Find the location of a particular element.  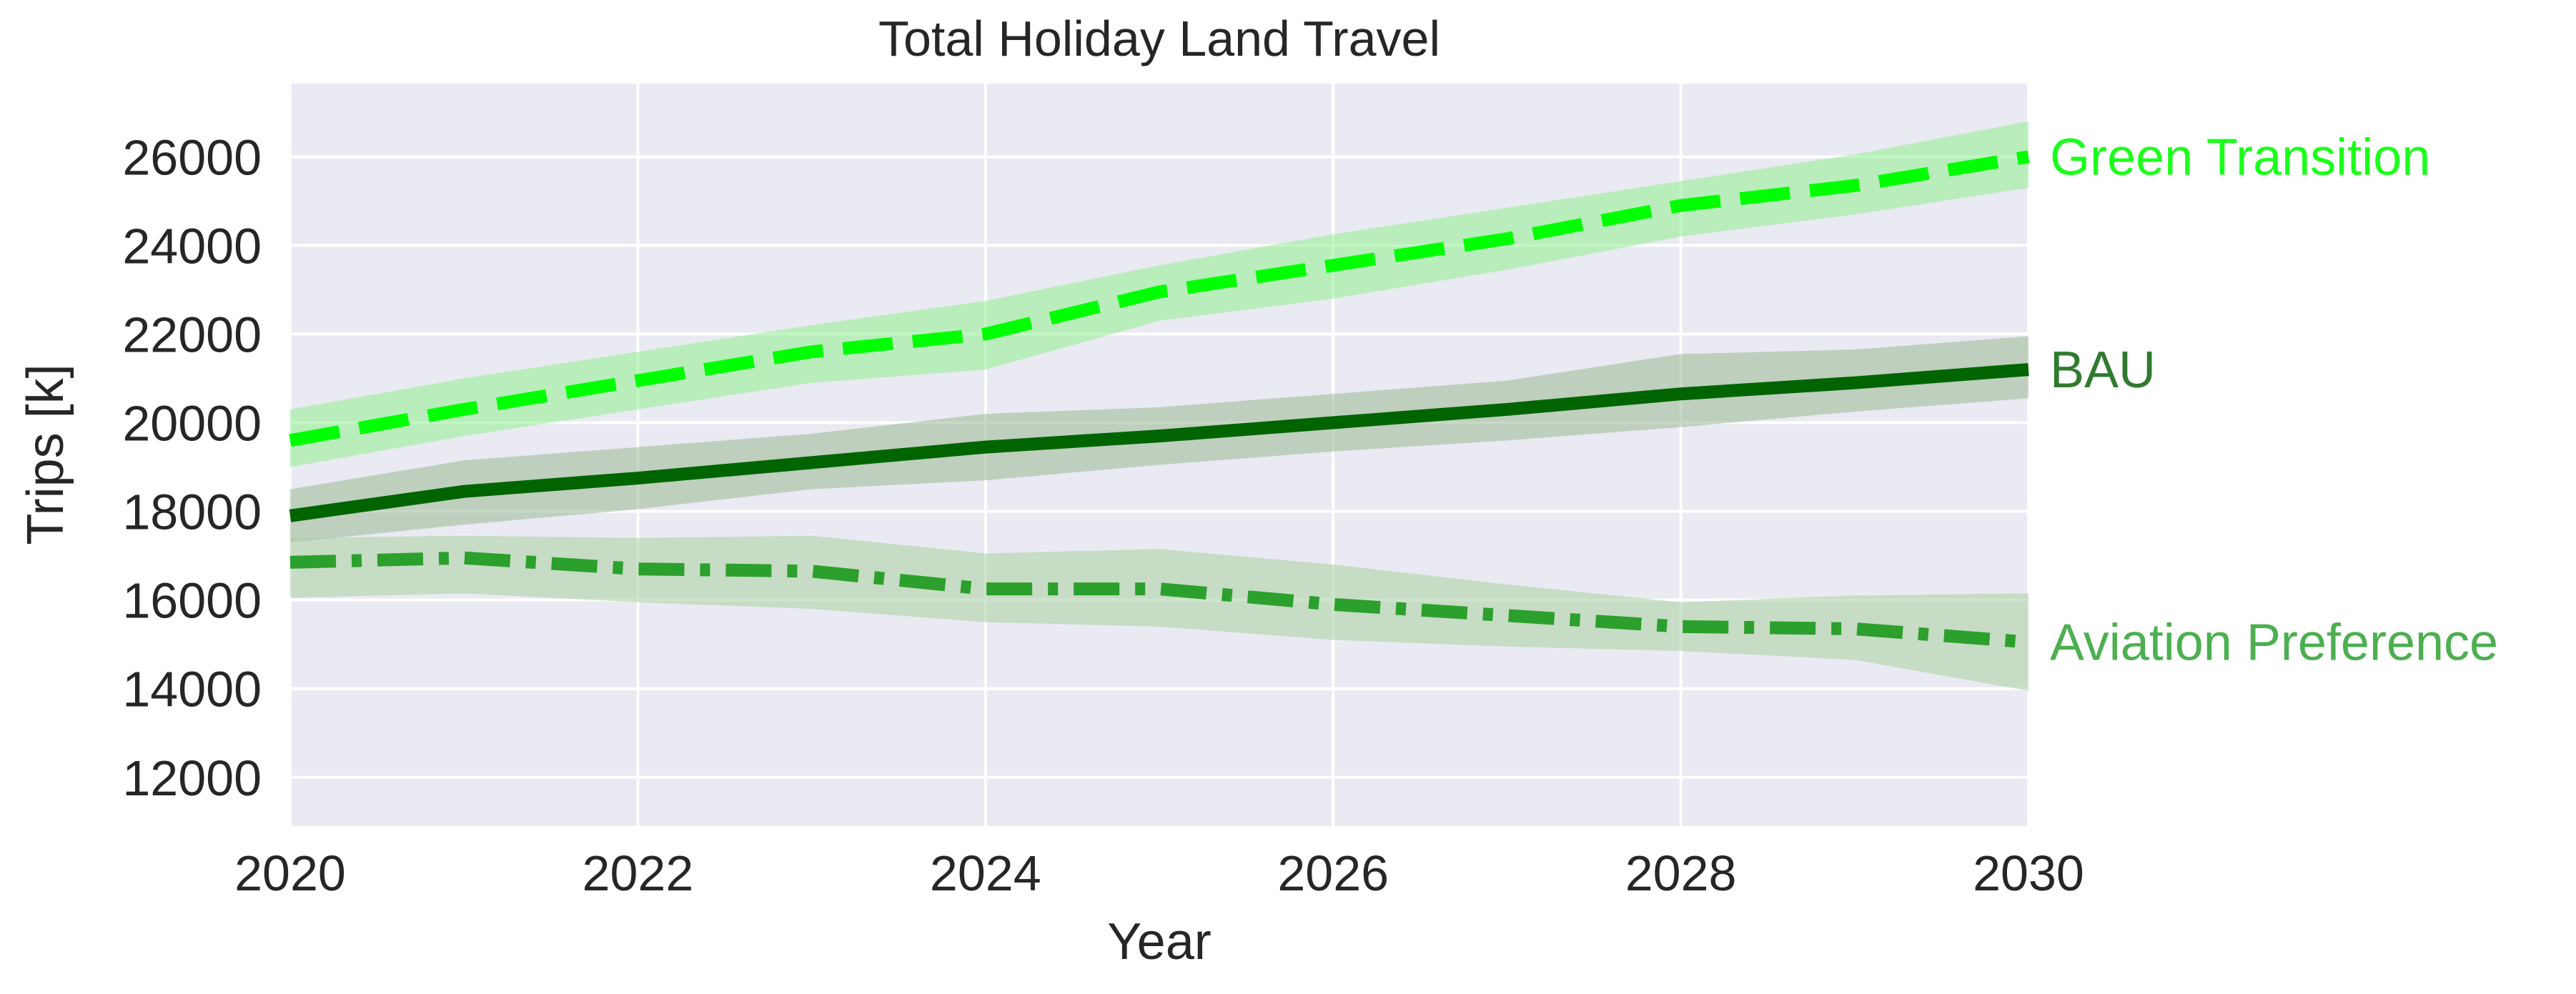

x-axis-ticks: 2020 2022 2024 2026 2028 2030 is located at coordinates (1159, 873).